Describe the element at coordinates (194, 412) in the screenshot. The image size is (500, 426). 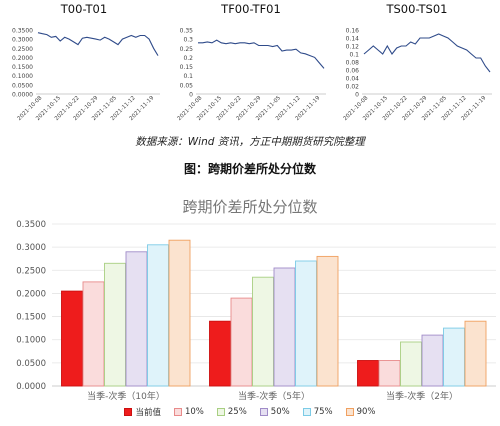
I see `legend-label: 10%` at that location.